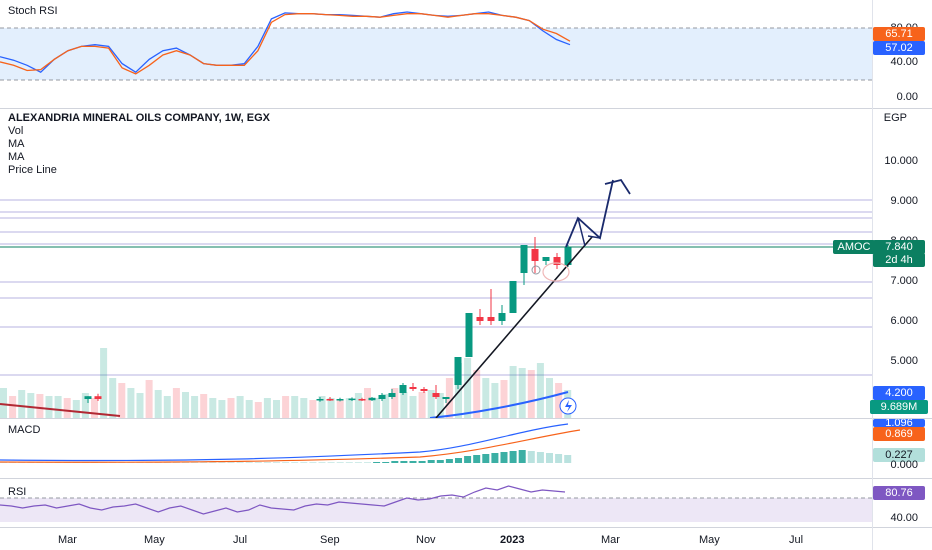 The height and width of the screenshot is (550, 932). What do you see at coordinates (589, 213) in the screenshot?
I see `projection-path` at bounding box center [589, 213].